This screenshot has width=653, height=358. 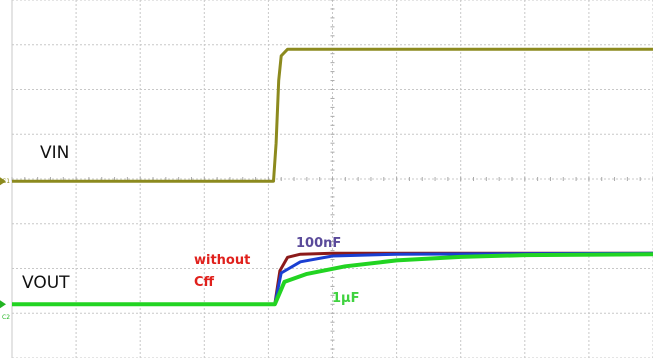 What do you see at coordinates (3, 181) in the screenshot?
I see `ch1-marker-icon` at bounding box center [3, 181].